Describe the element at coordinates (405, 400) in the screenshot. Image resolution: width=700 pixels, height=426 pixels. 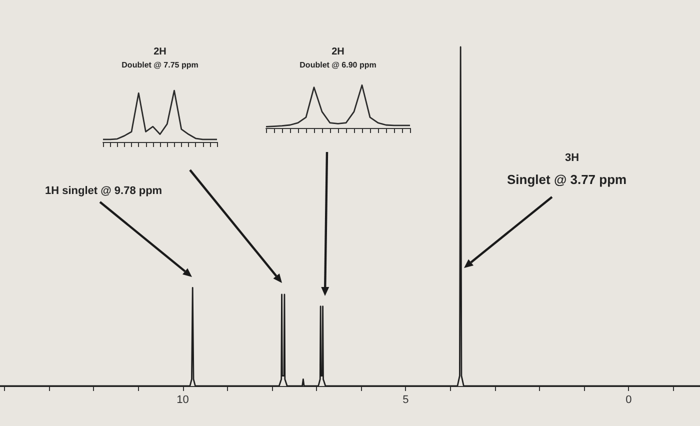
I see `x-tick-label: 5` at that location.